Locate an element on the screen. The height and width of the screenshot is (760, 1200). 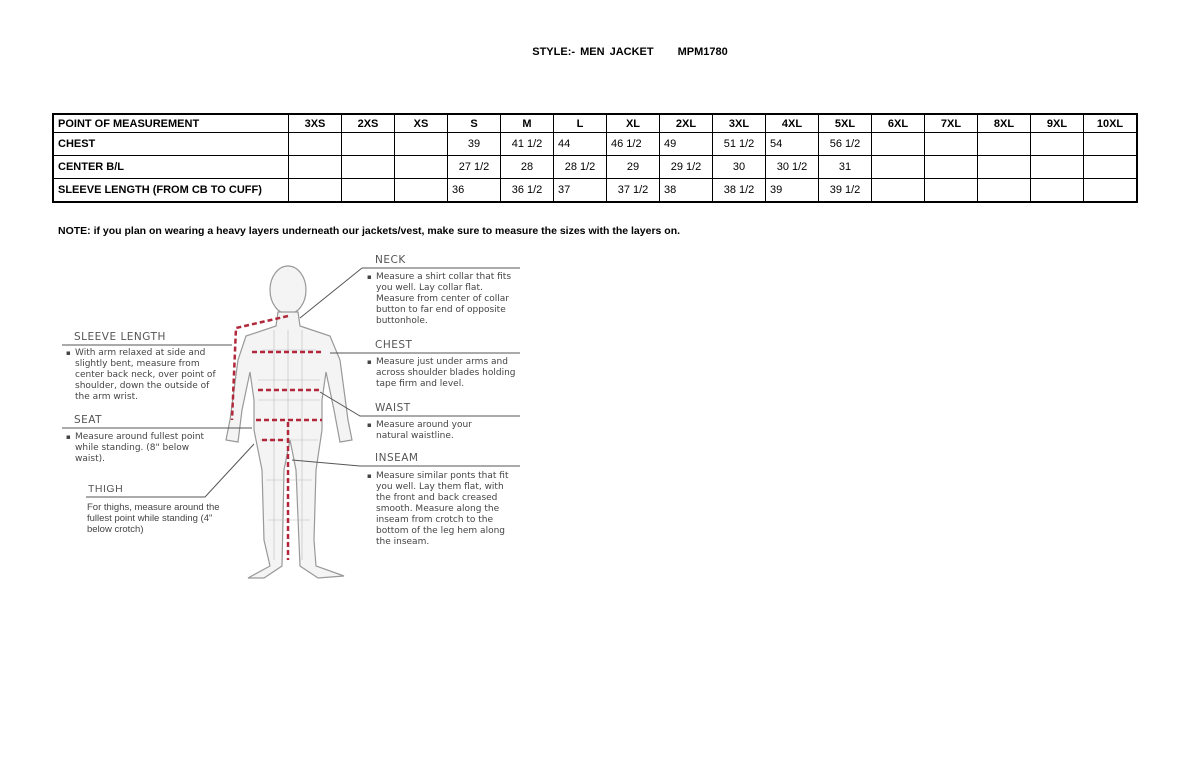
size-header: XS is located at coordinates (421, 123).